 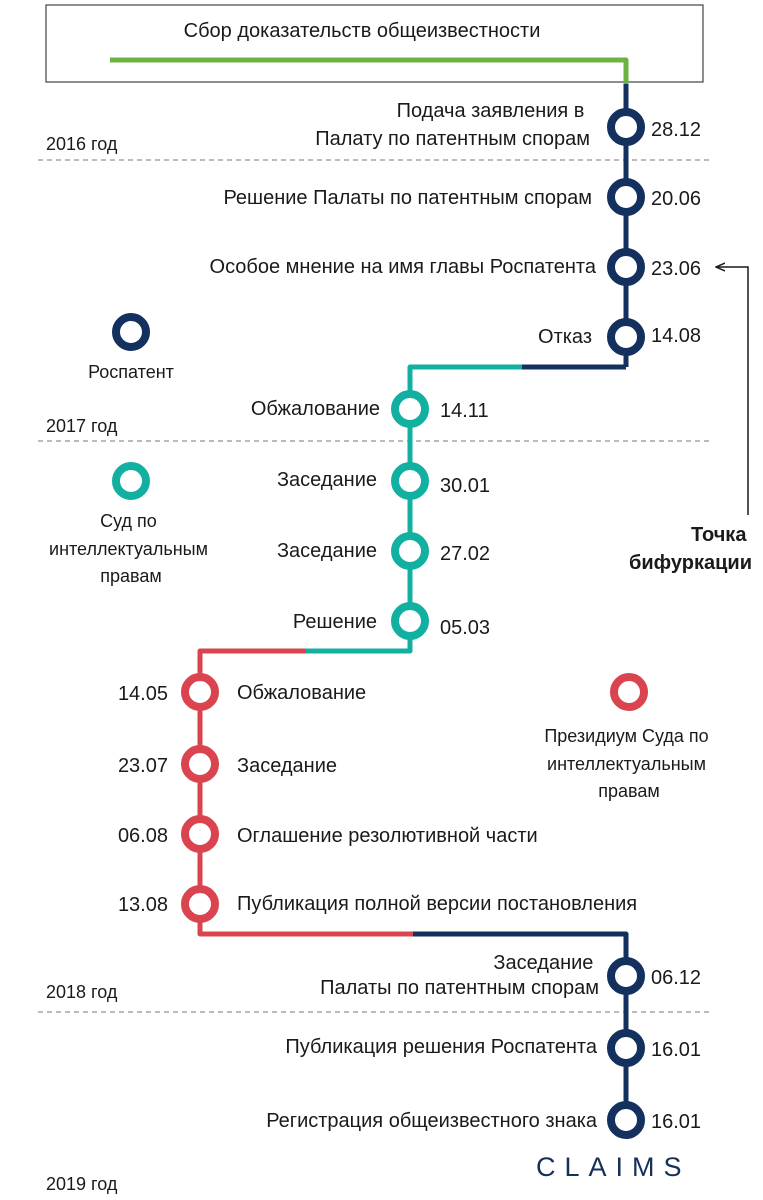 I want to click on header-title: Сбор доказательств общеизвестности, so click(x=362, y=31).